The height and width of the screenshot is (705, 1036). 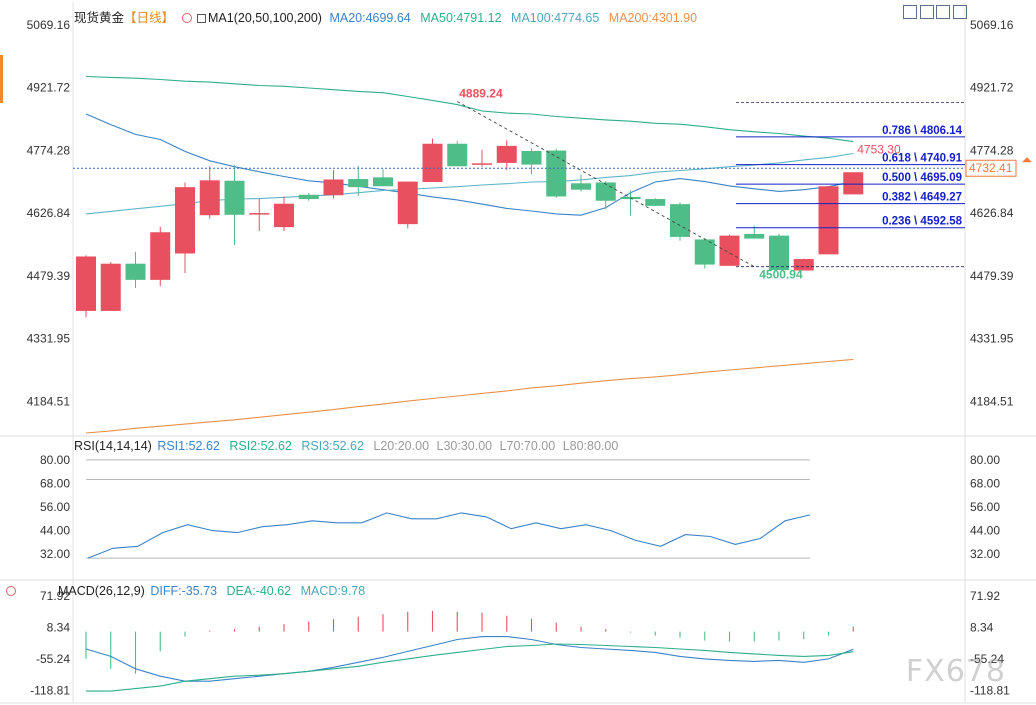 What do you see at coordinates (653, 18) in the screenshot?
I see `ma200-value: MA200:4301.90` at bounding box center [653, 18].